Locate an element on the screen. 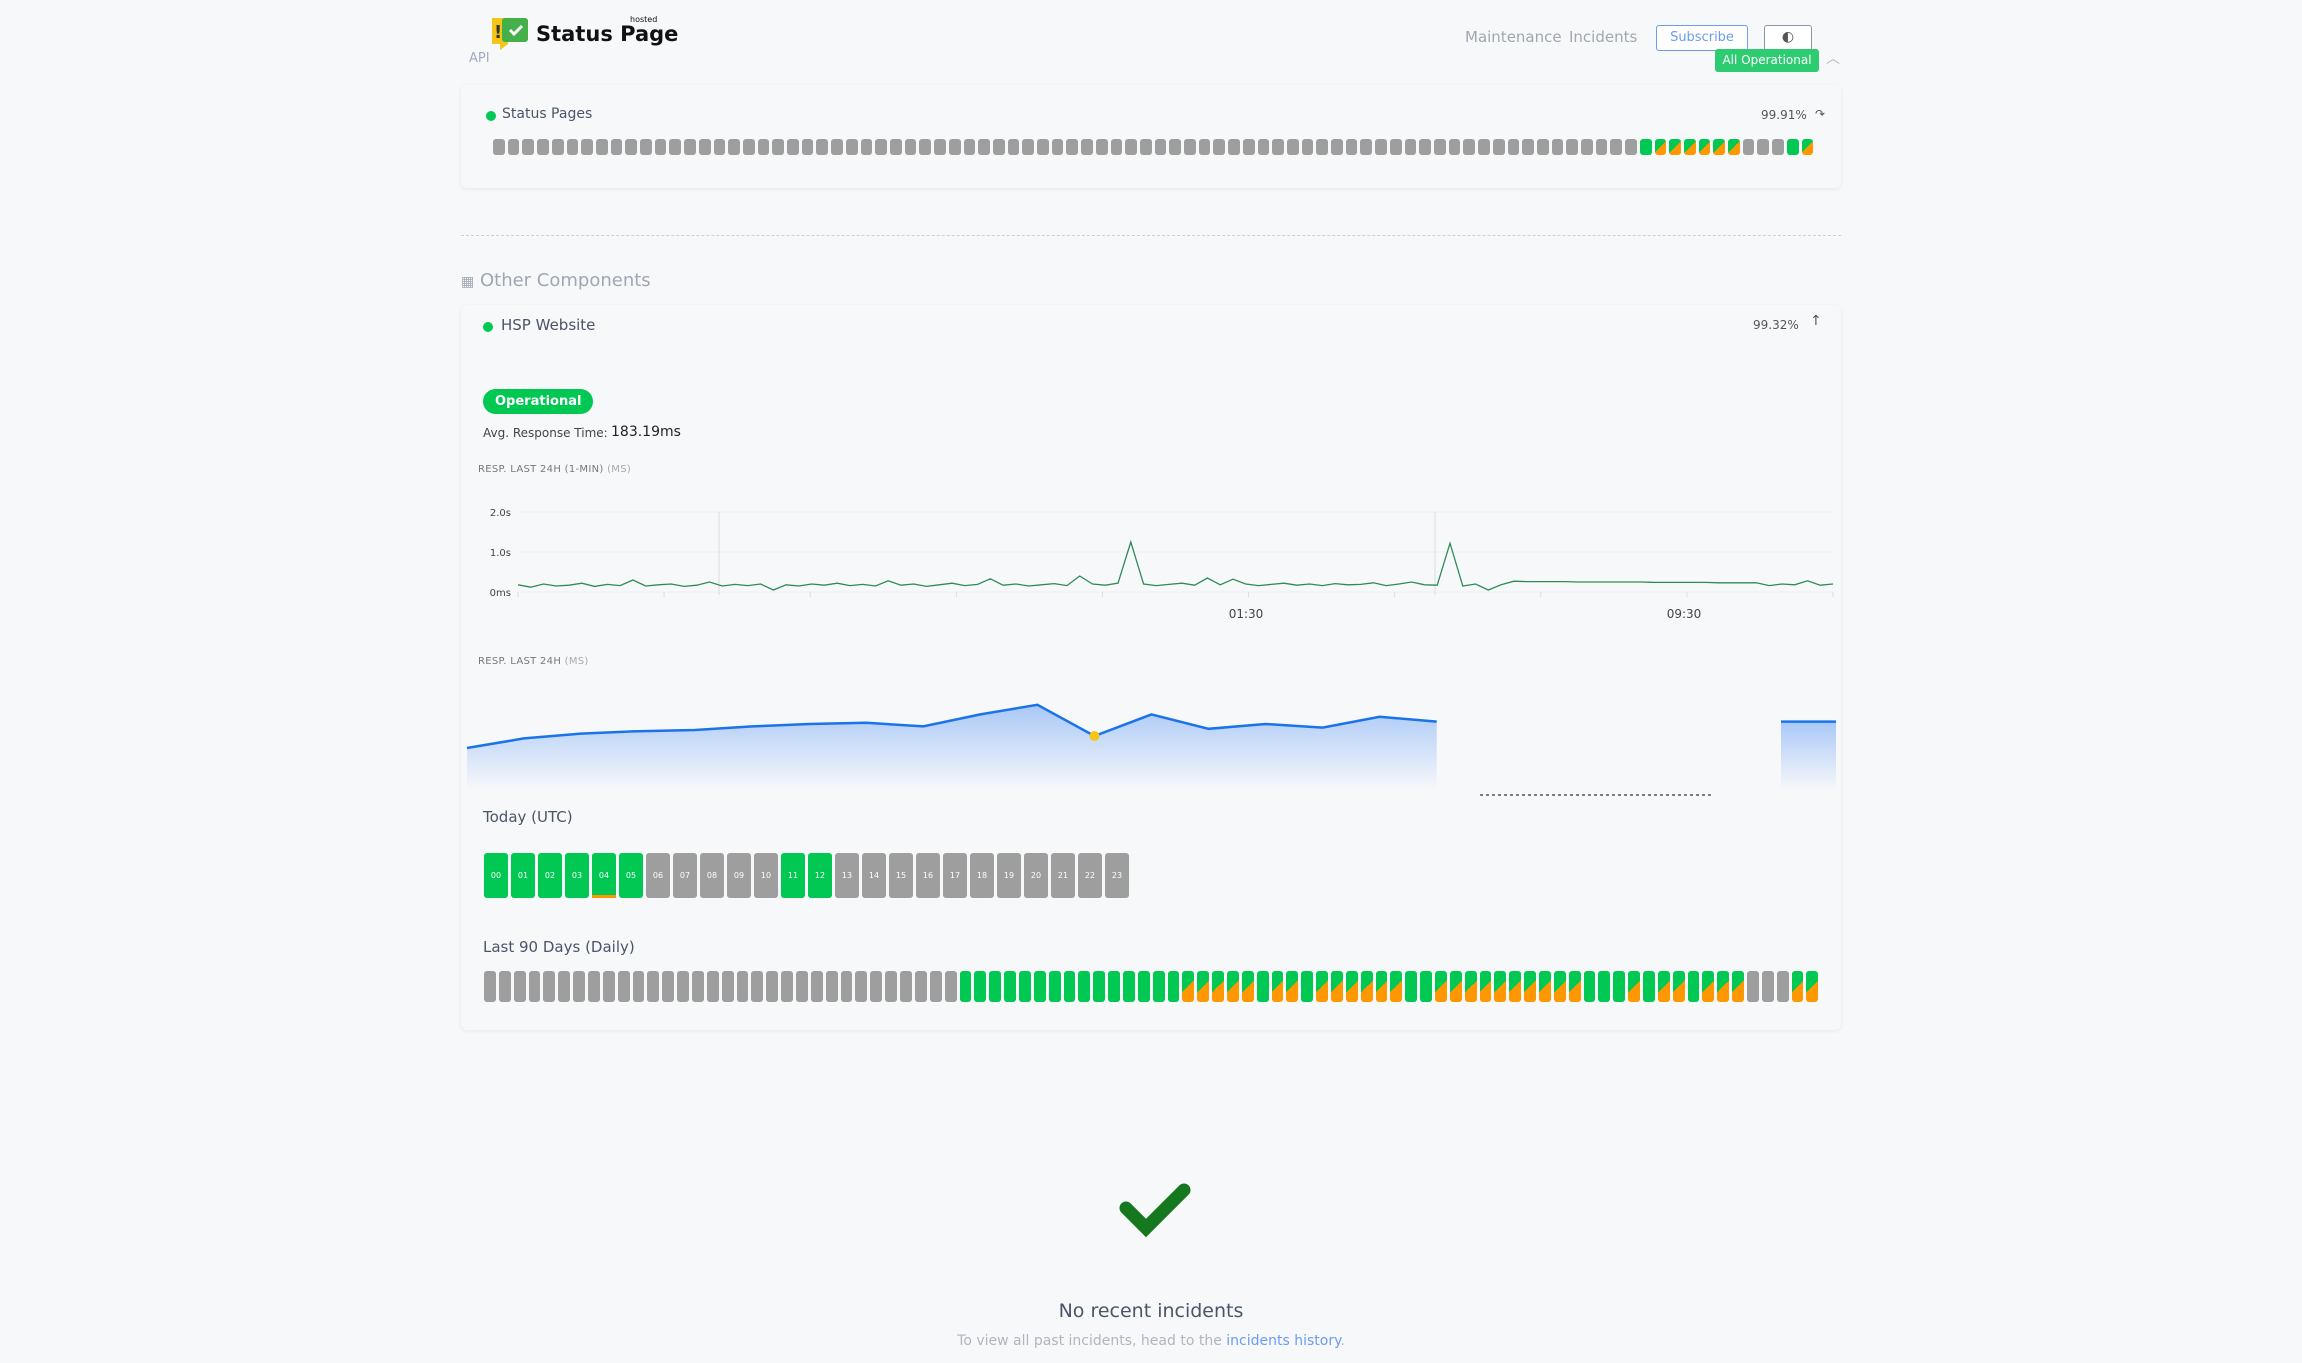 The height and width of the screenshot is (1363, 2302). hour-bar: 00 is located at coordinates (496, 875).